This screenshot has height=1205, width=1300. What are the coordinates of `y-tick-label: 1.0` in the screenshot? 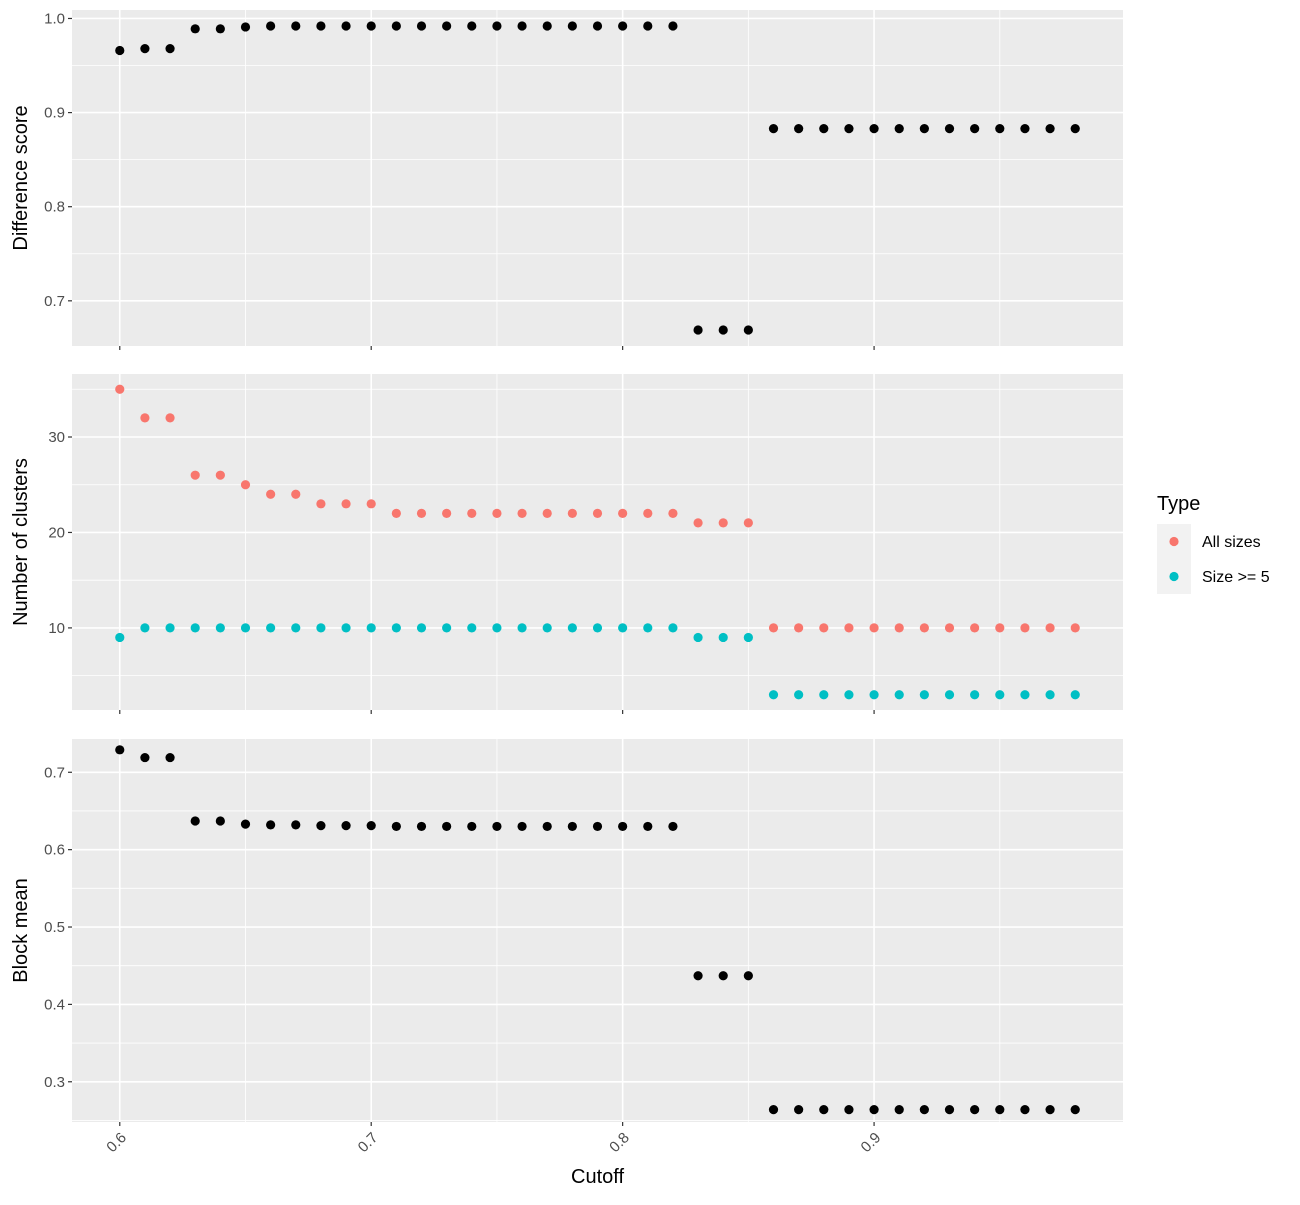 It's located at (54, 18).